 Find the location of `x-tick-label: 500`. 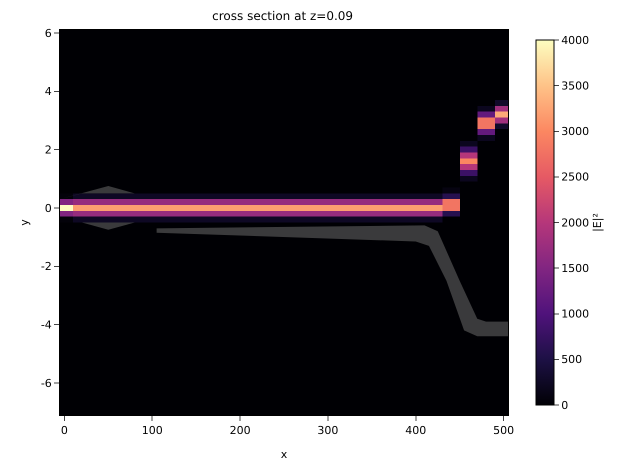

x-tick-label: 500 is located at coordinates (503, 431).